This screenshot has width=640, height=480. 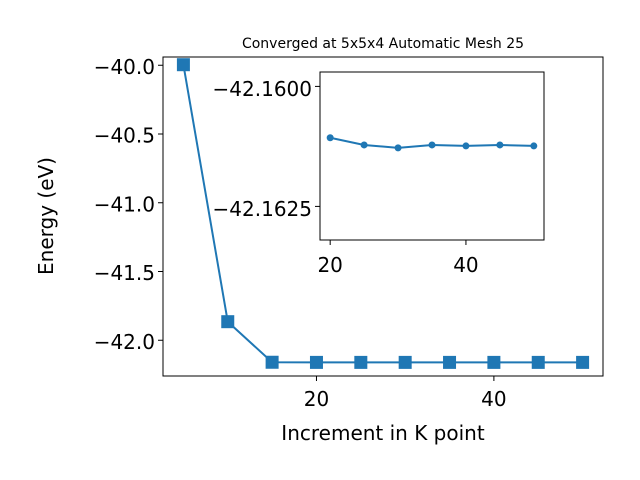 I want to click on main-y-tick-label: −40.5, so click(x=124, y=136).